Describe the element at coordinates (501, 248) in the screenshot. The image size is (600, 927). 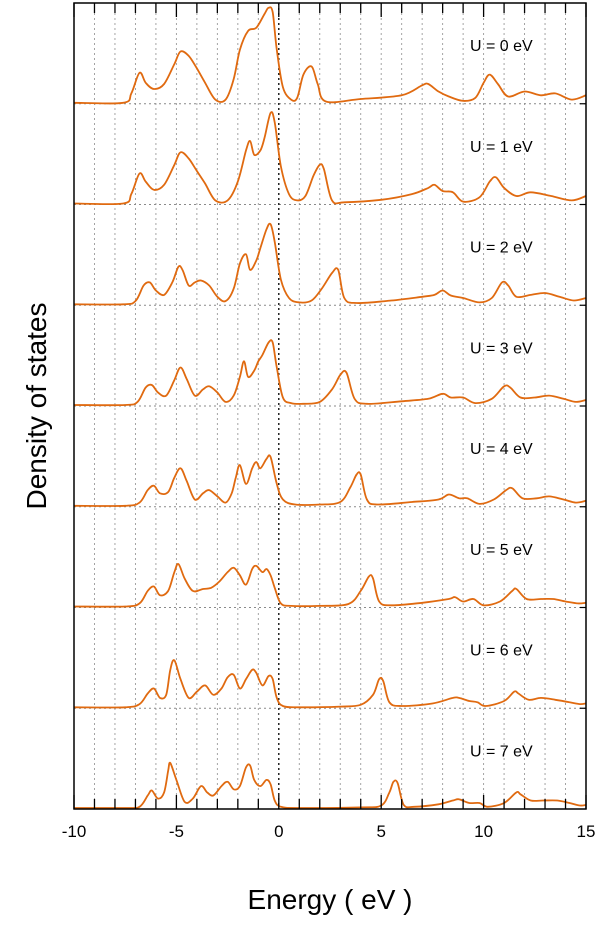
I see `panel-label-u2: U = 2 eV` at that location.